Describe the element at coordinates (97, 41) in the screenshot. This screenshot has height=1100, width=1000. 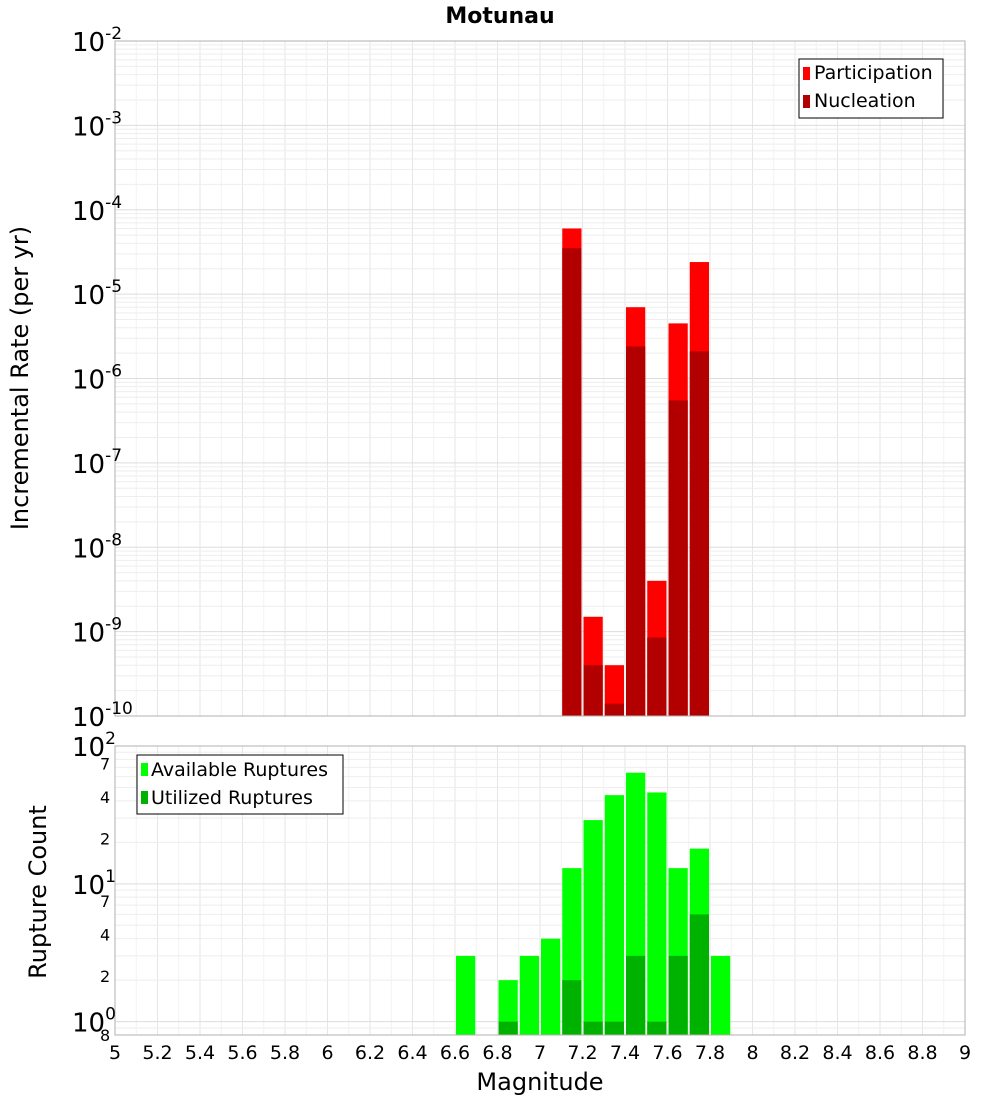
I see `y-tick-label: 10⁻²` at that location.